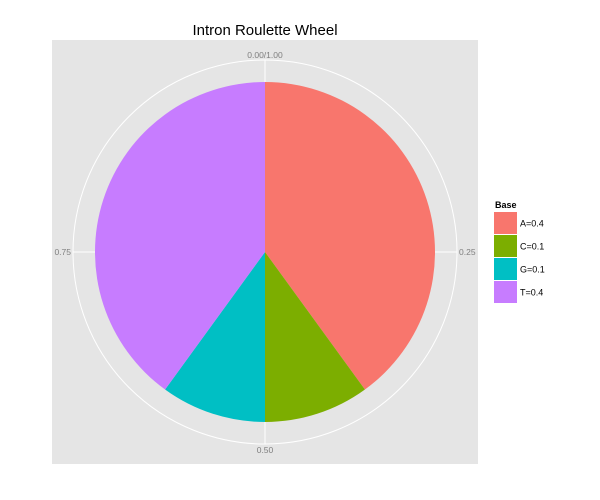 Image resolution: width=600 pixels, height=500 pixels. I want to click on chart-title: Intron Roulette Wheel, so click(264, 30).